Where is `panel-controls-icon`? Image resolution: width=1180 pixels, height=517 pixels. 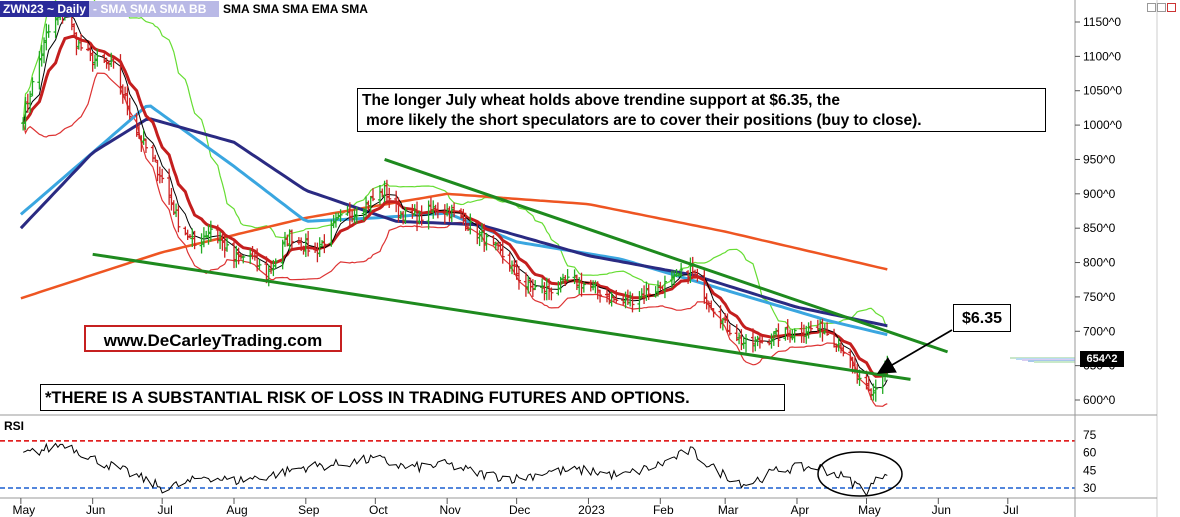 panel-controls-icon is located at coordinates (1162, 8).